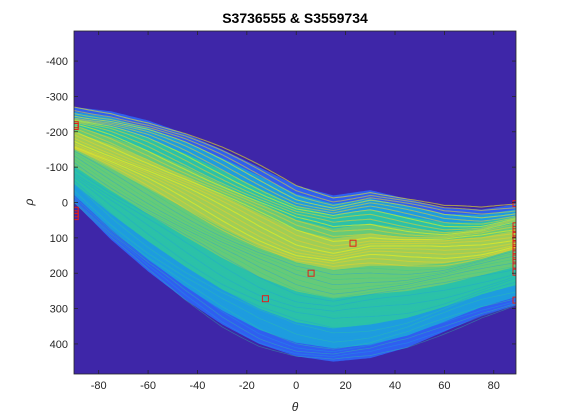 The width and height of the screenshot is (570, 420). What do you see at coordinates (59, 274) in the screenshot?
I see `y-tick-label: 200` at bounding box center [59, 274].